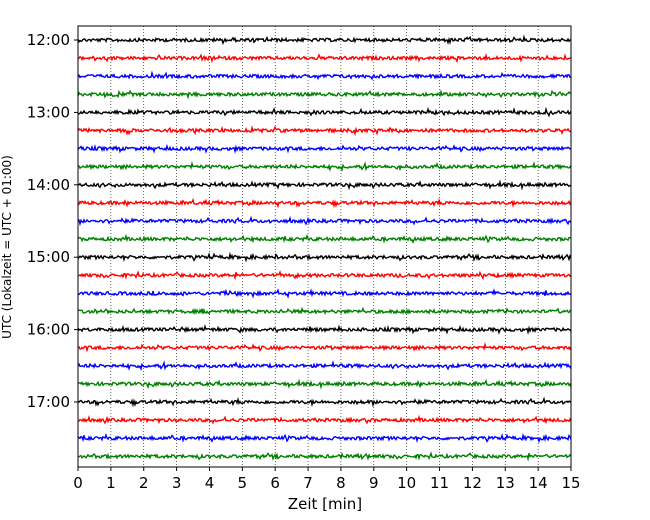  I want to click on x-tick-label-11: 11, so click(439, 483).